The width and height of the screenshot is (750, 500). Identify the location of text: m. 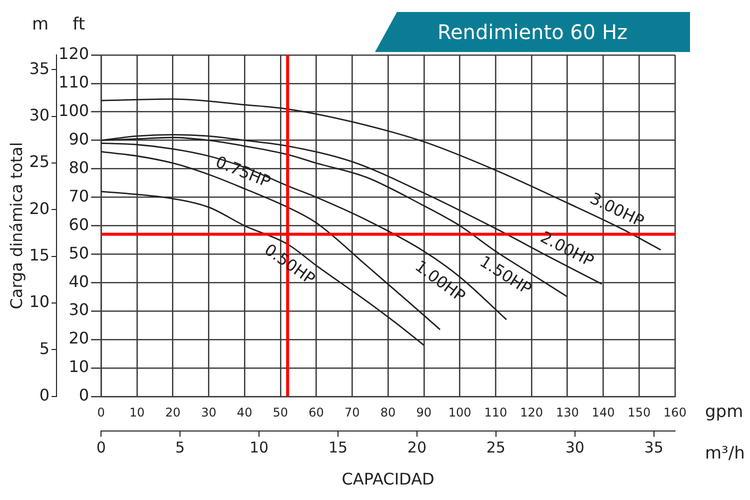
(40, 24).